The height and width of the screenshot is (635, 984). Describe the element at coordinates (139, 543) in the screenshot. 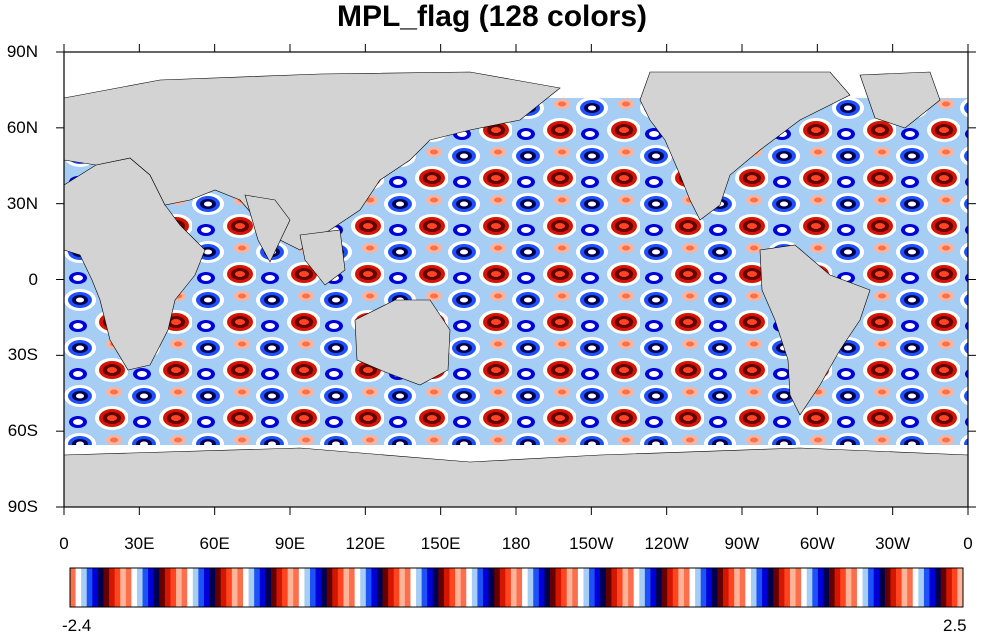

I see `lon-tick-label: 30E` at that location.